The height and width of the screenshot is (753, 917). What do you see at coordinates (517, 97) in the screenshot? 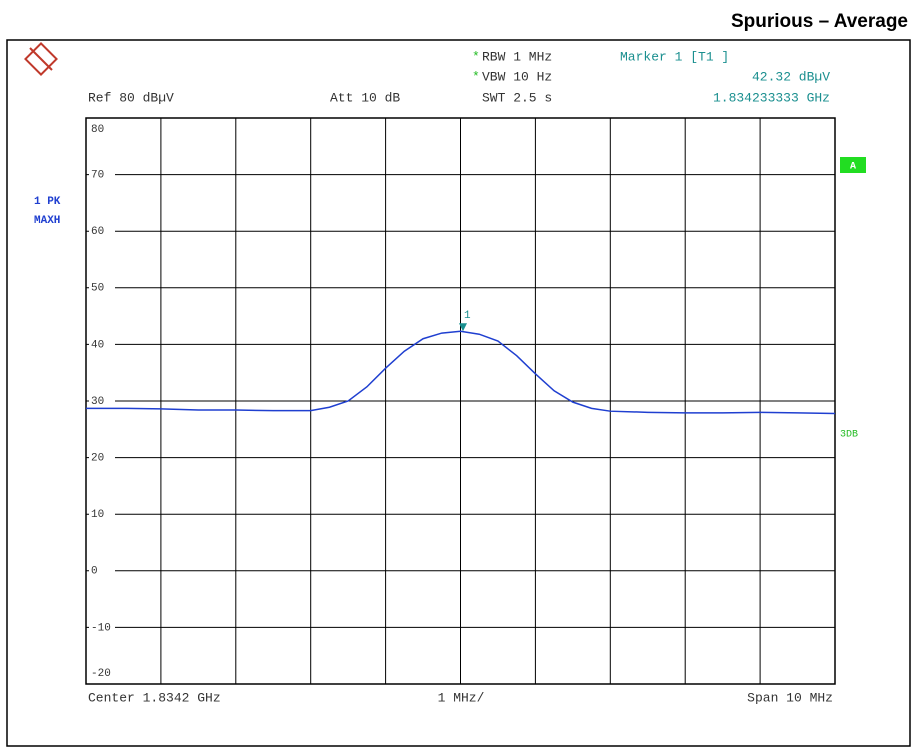
I see `swt: SWT 2.5 s` at bounding box center [517, 97].